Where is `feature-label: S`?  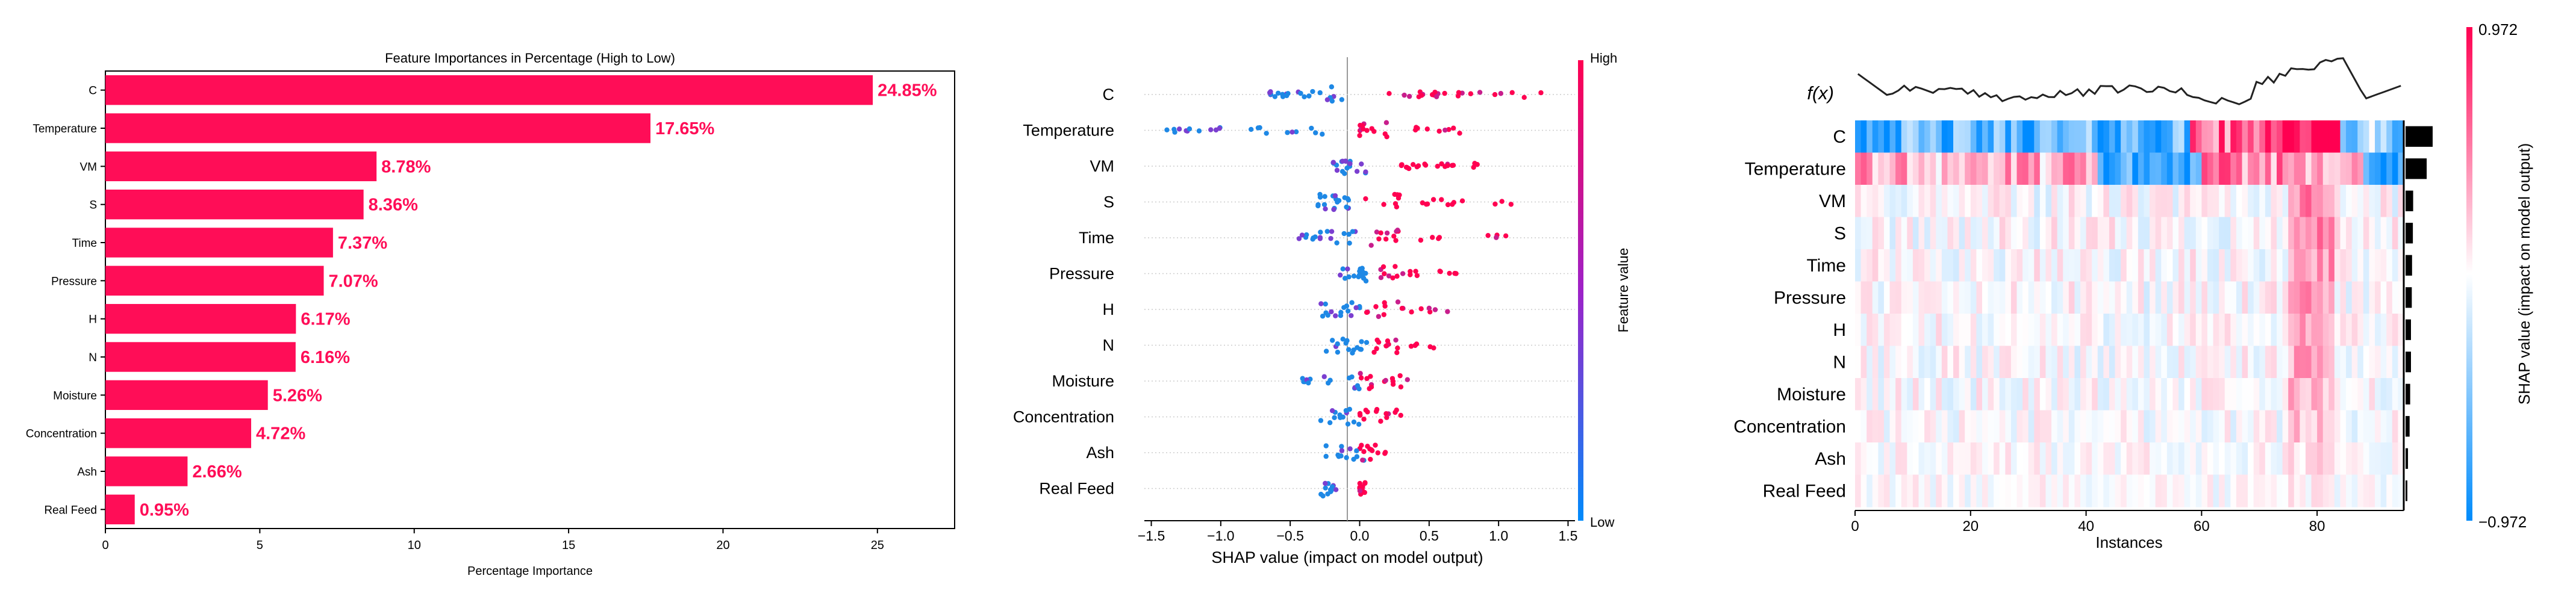 feature-label: S is located at coordinates (1108, 202).